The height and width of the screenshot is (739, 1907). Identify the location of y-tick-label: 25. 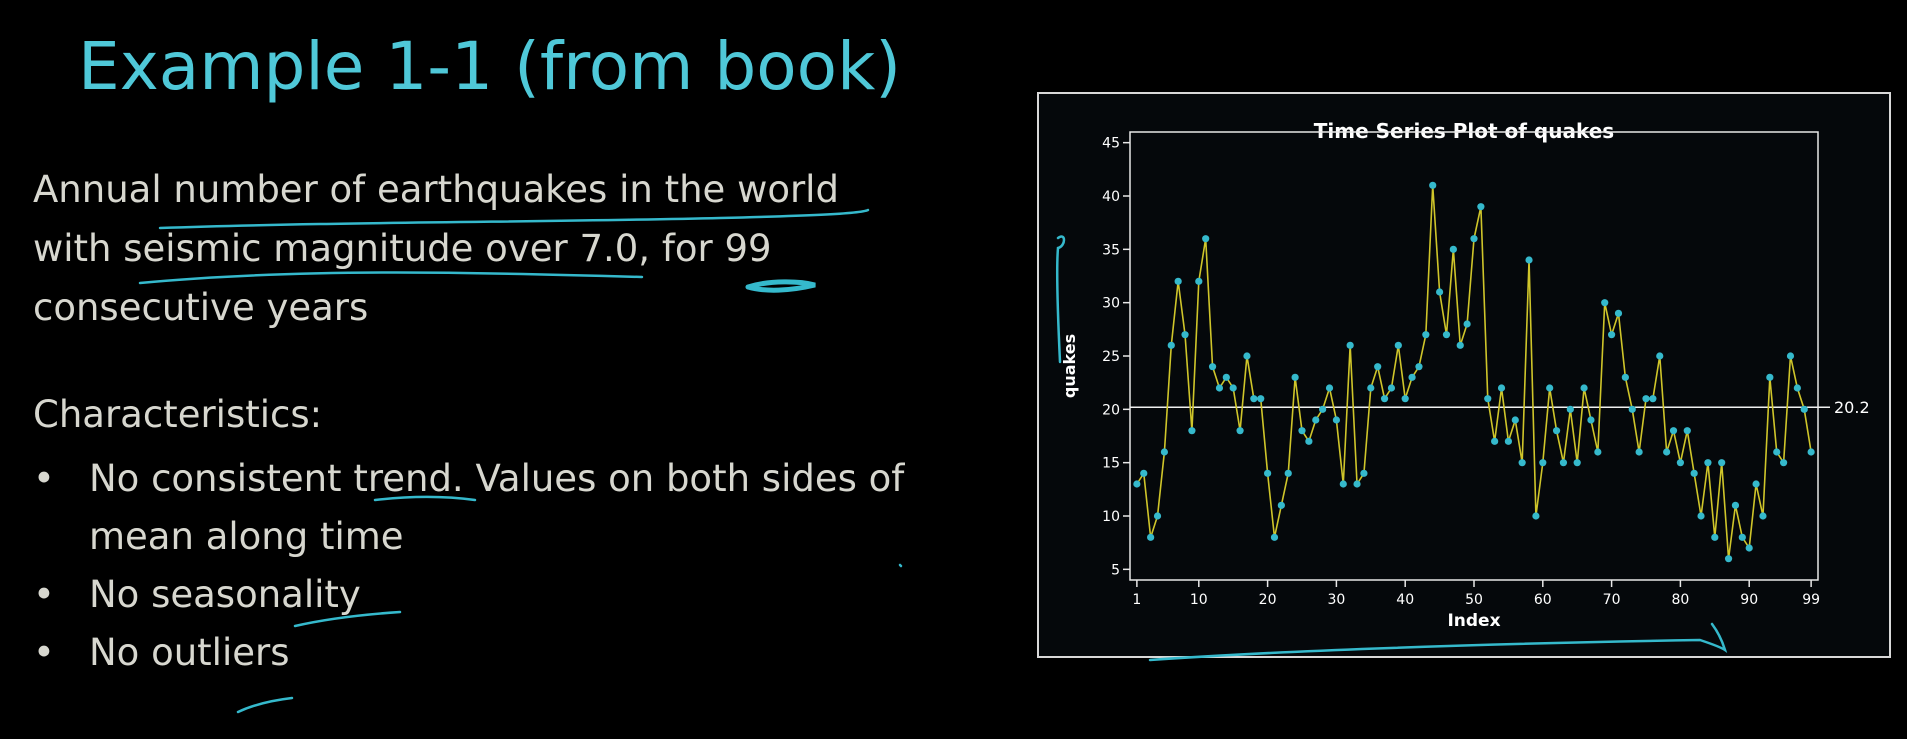
(1111, 357).